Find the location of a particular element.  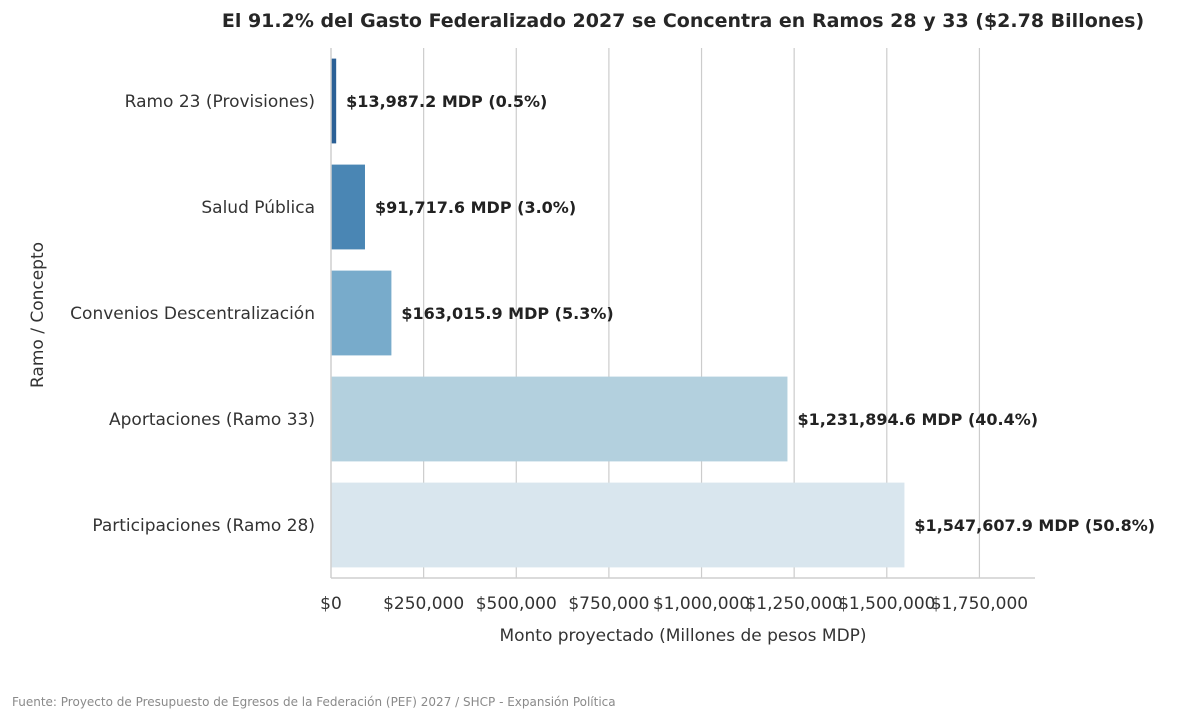

x-tick-label: $750,000 is located at coordinates (608, 604).